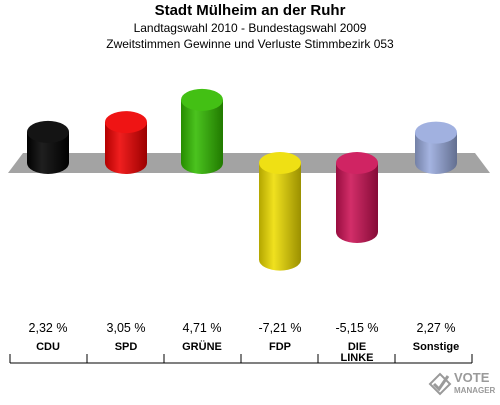  Describe the element at coordinates (202, 328) in the screenshot. I see `value-label: 4,71 %` at that location.